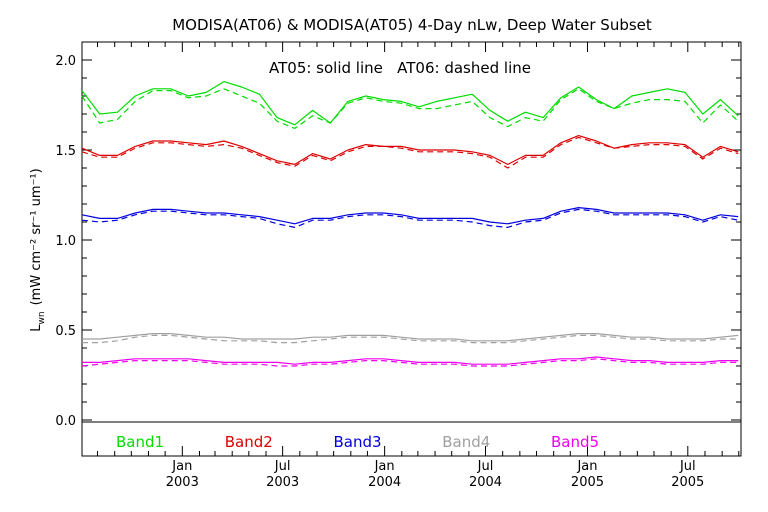  Describe the element at coordinates (400, 68) in the screenshot. I see `chart-annotation: AT05: solid line AT06: dashed line` at that location.